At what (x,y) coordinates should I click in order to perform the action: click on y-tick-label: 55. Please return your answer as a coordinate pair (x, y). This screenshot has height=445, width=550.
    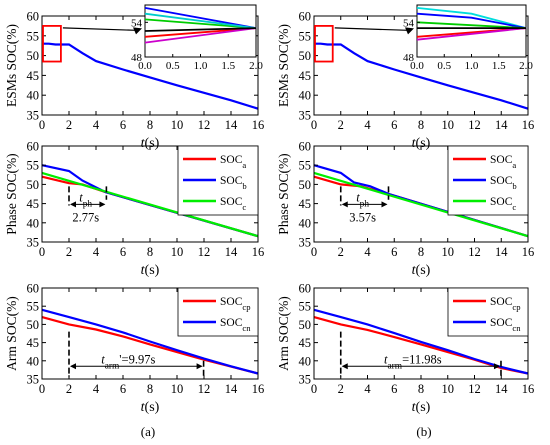
    Looking at the image, I should click on (305, 307).